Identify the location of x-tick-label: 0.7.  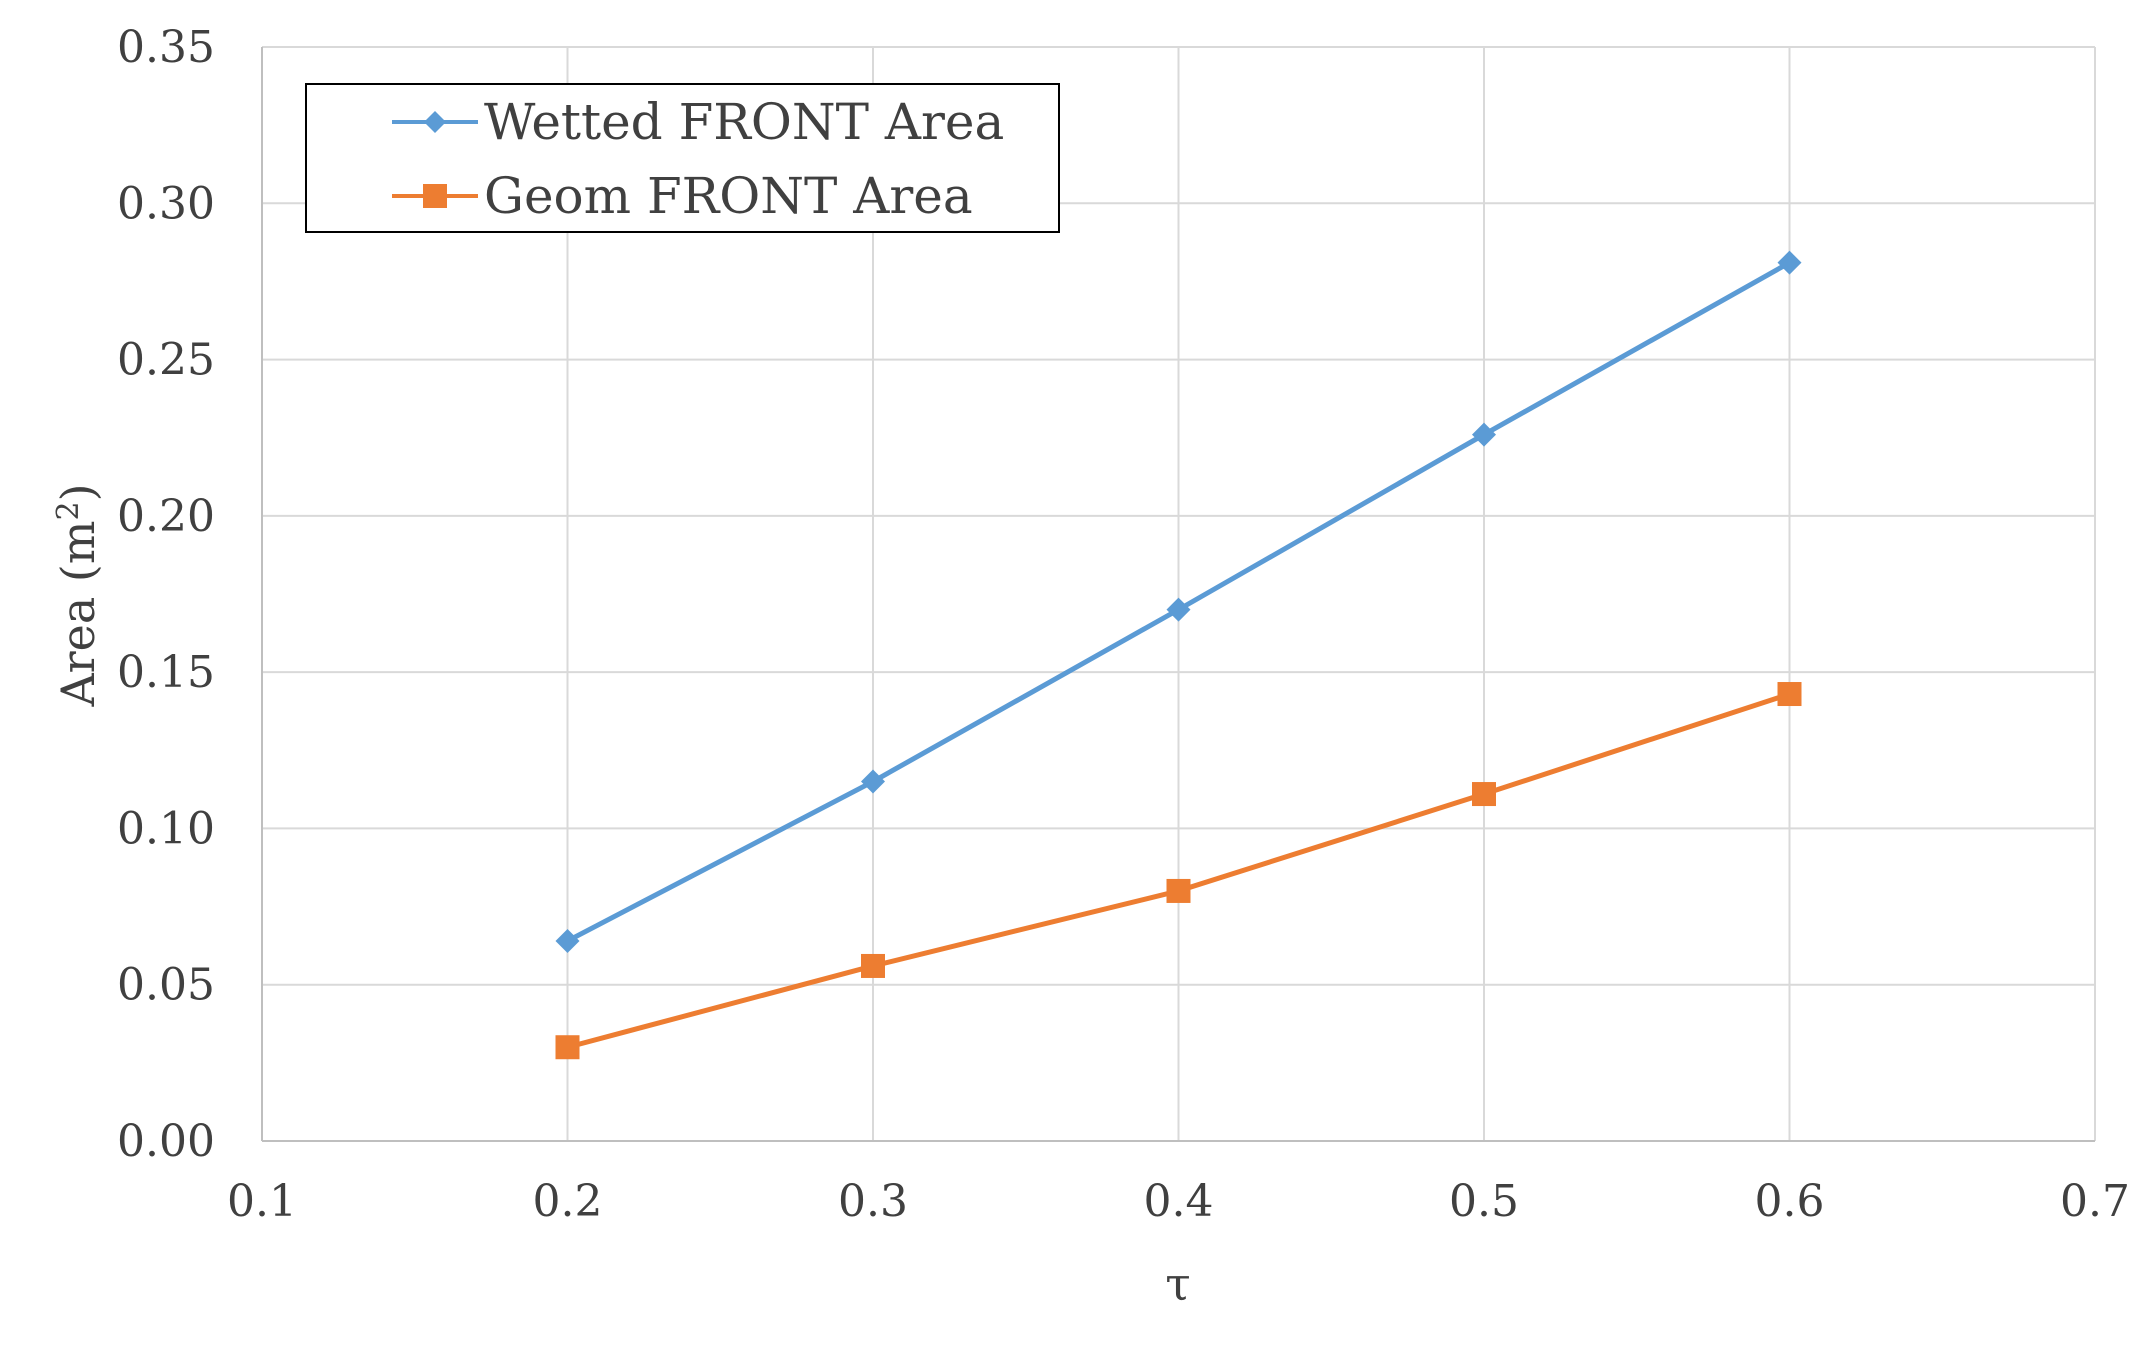
(2095, 1201).